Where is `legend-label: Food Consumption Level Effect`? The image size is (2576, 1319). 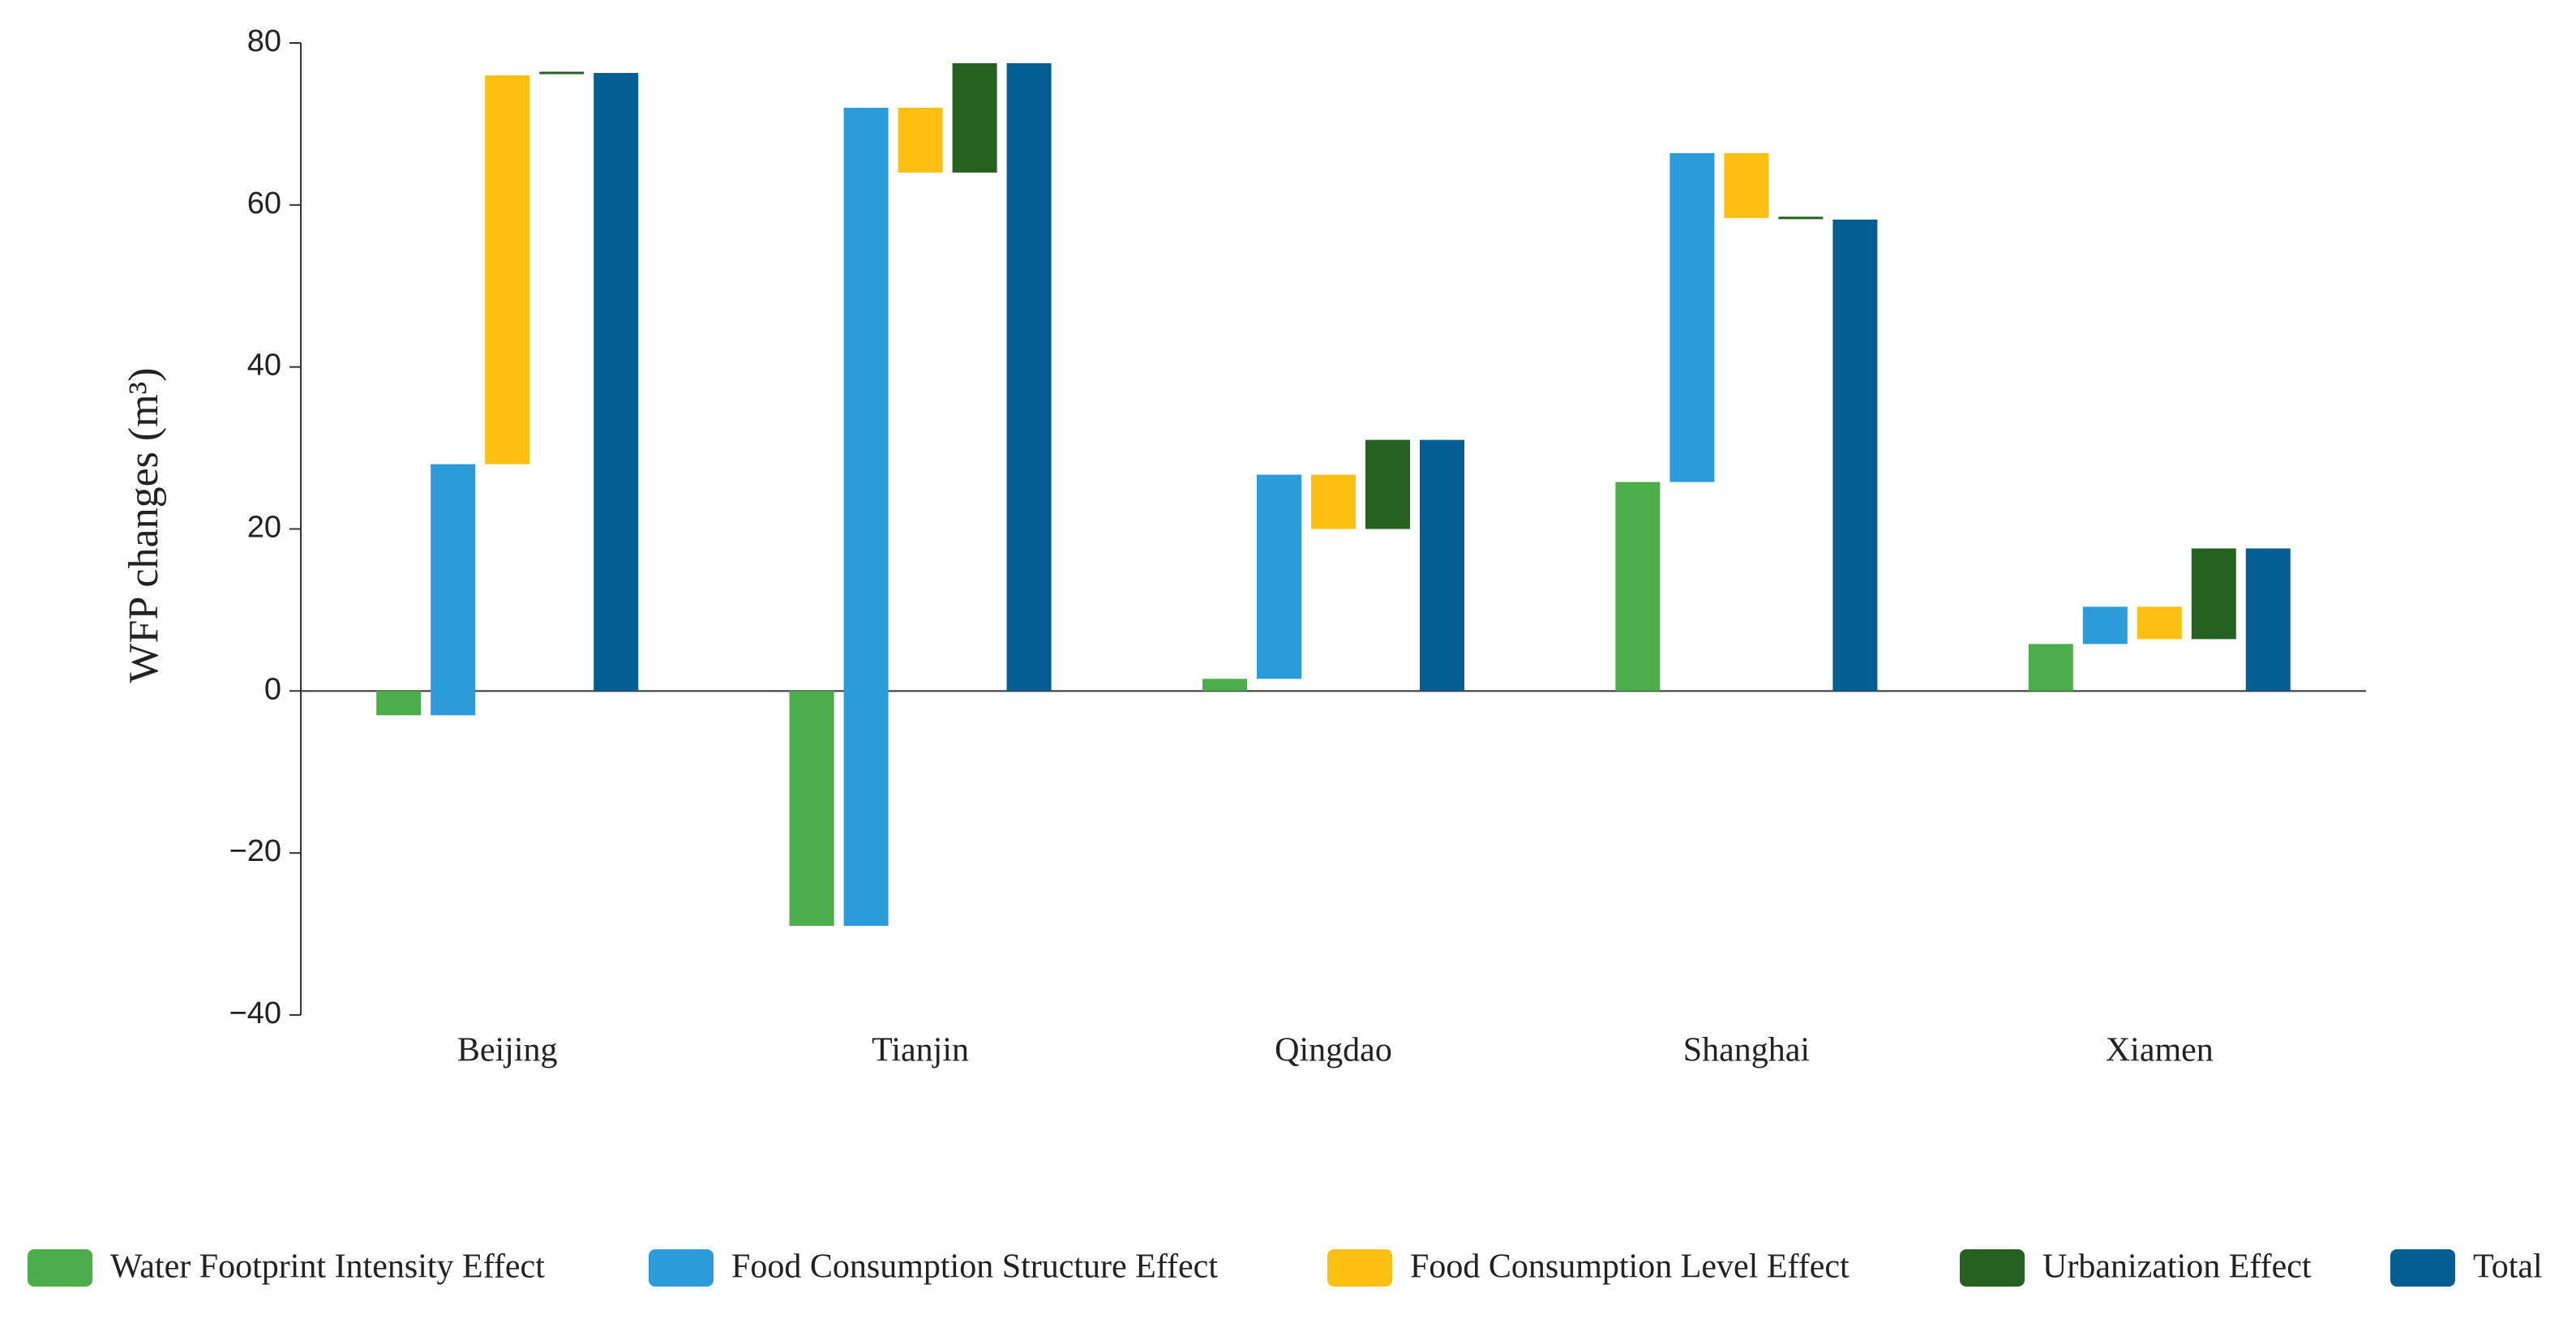 legend-label: Food Consumption Level Effect is located at coordinates (1629, 1267).